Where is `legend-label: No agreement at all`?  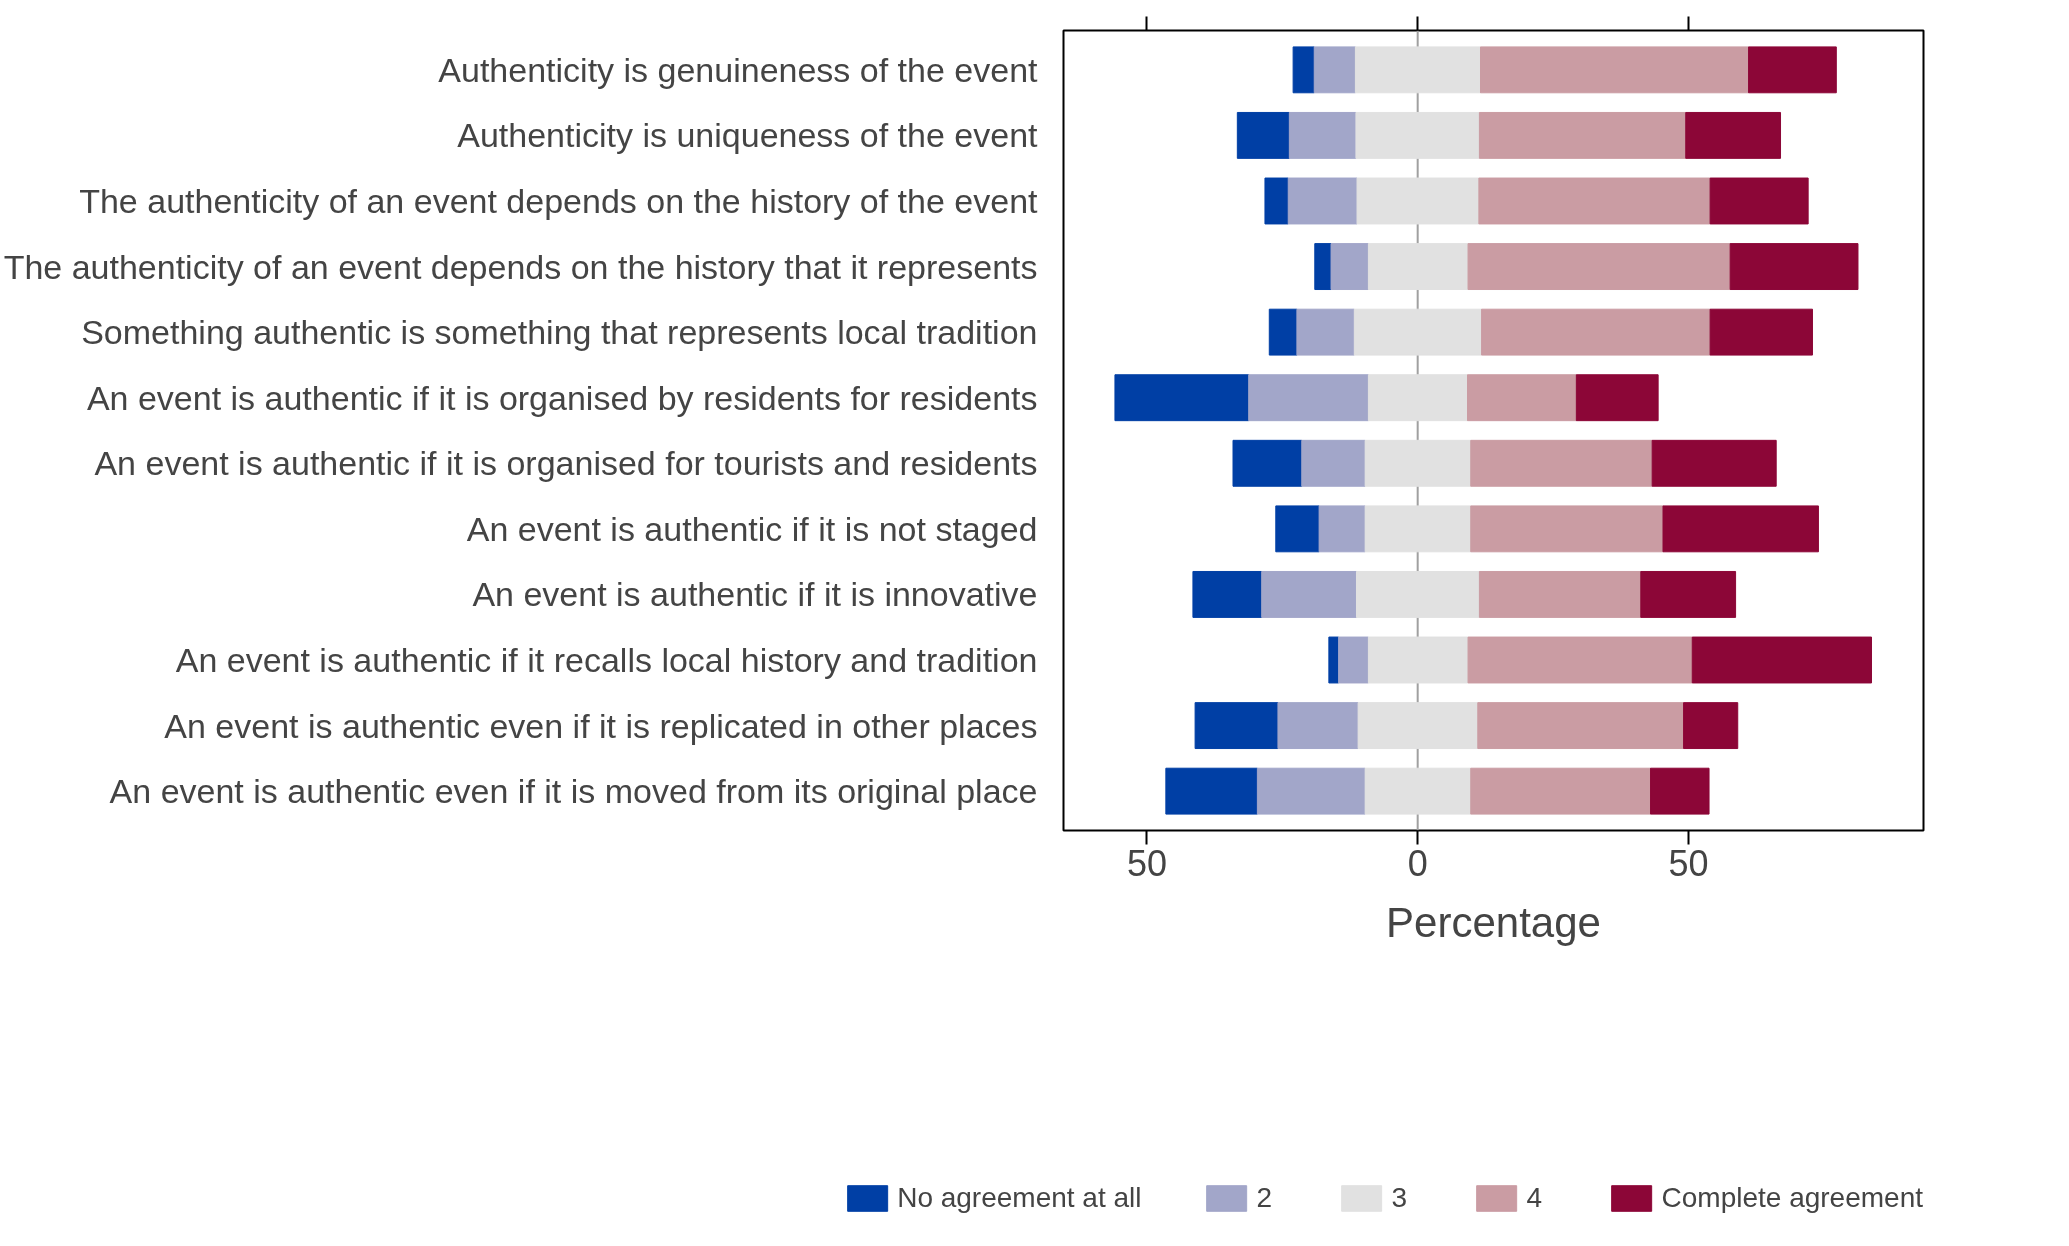
legend-label: No agreement at all is located at coordinates (1019, 1198).